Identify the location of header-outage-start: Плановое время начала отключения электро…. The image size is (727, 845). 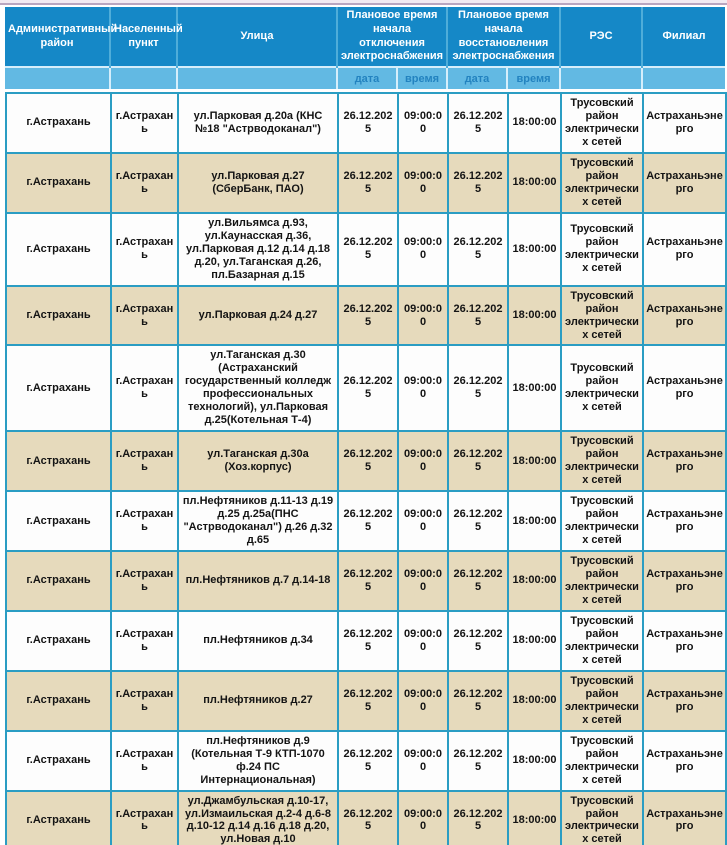
(391, 37).